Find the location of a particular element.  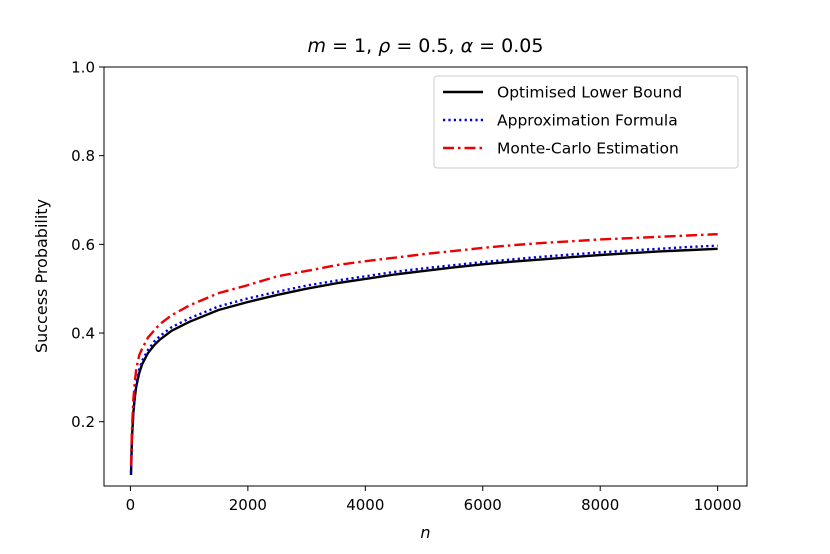

y-tick-label: 0.8 is located at coordinates (83, 156).